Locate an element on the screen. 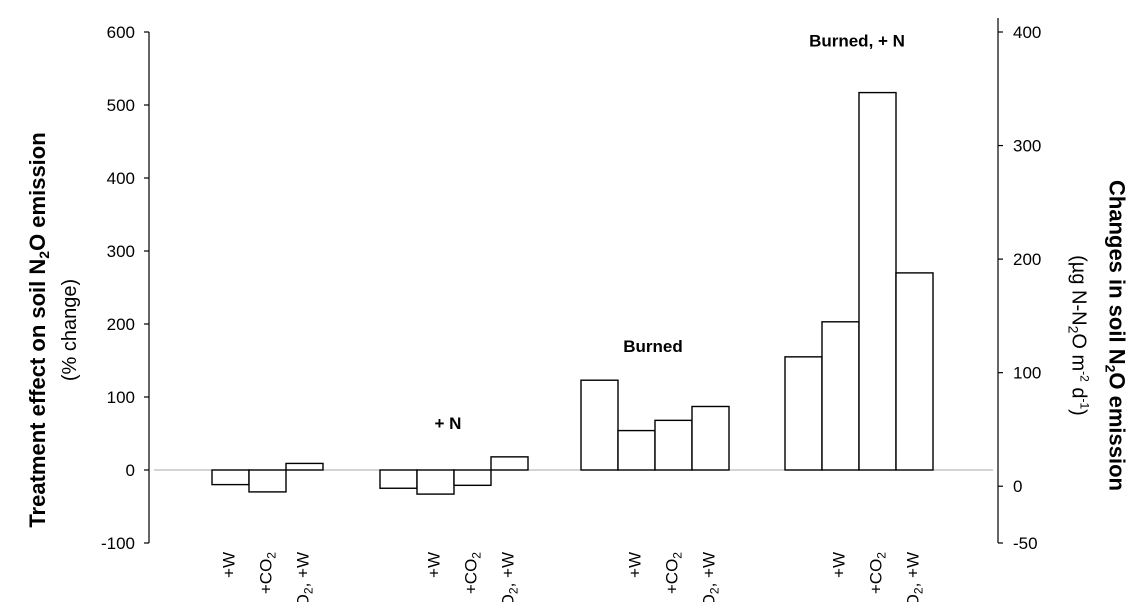  left-tick-label: -100 is located at coordinates (118, 543).